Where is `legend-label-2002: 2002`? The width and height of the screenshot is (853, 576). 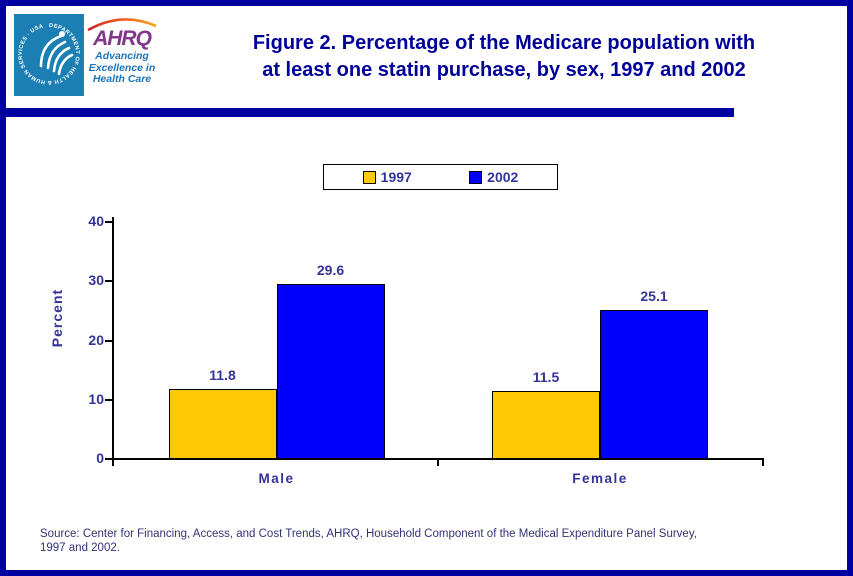
legend-label-2002: 2002 is located at coordinates (503, 177).